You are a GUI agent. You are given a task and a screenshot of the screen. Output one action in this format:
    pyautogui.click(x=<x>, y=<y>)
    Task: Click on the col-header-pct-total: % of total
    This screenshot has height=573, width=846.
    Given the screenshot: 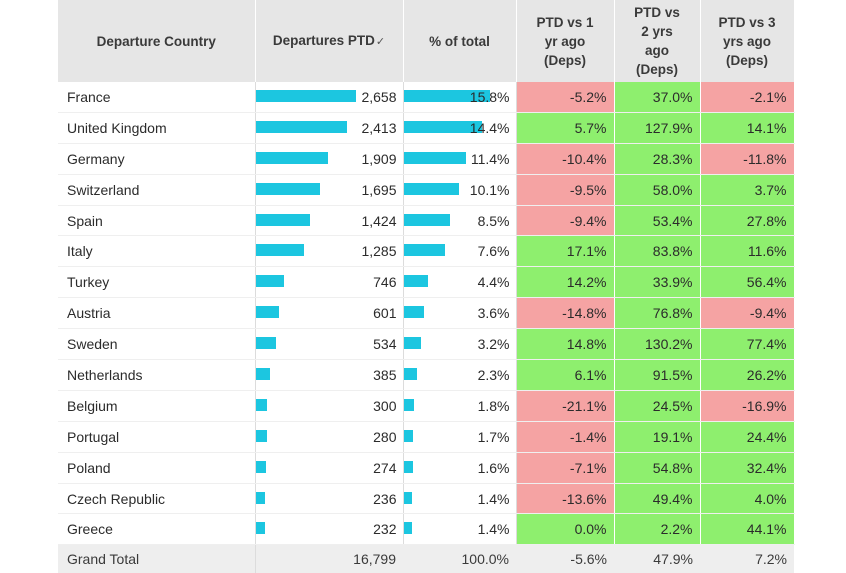 What is the action you would take?
    pyautogui.click(x=460, y=41)
    